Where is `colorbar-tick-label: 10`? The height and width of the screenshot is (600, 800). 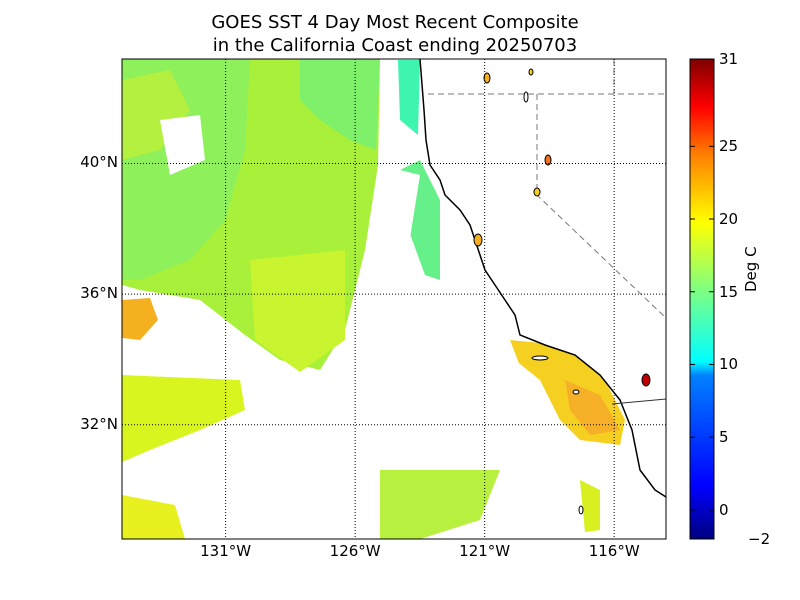 colorbar-tick-label: 10 is located at coordinates (729, 364).